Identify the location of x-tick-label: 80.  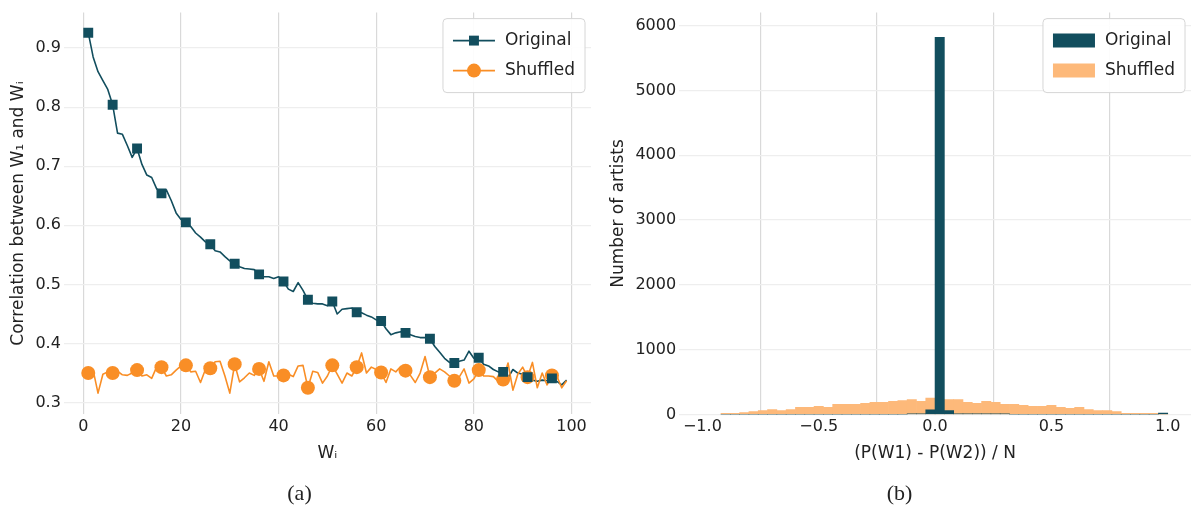
(474, 426).